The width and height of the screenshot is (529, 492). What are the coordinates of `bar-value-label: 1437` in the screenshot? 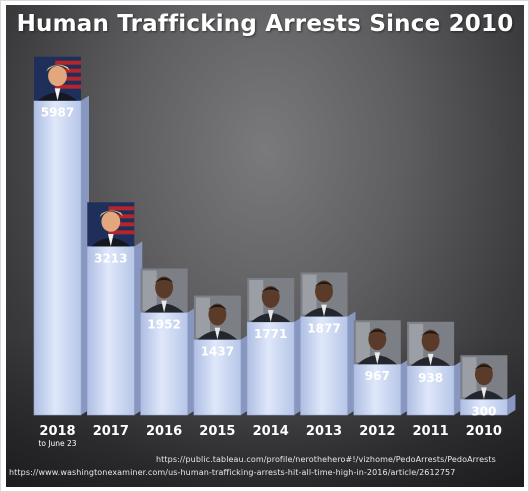 It's located at (217, 352).